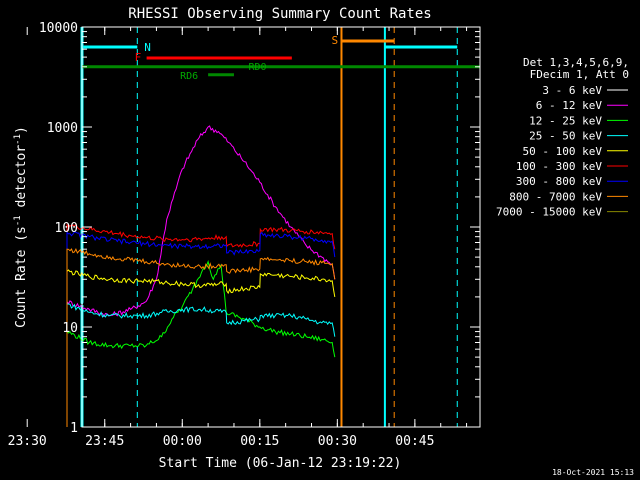 Image resolution: width=640 pixels, height=480 pixels. Describe the element at coordinates (189, 76) in the screenshot. I see `rd6-label: RD6` at that location.